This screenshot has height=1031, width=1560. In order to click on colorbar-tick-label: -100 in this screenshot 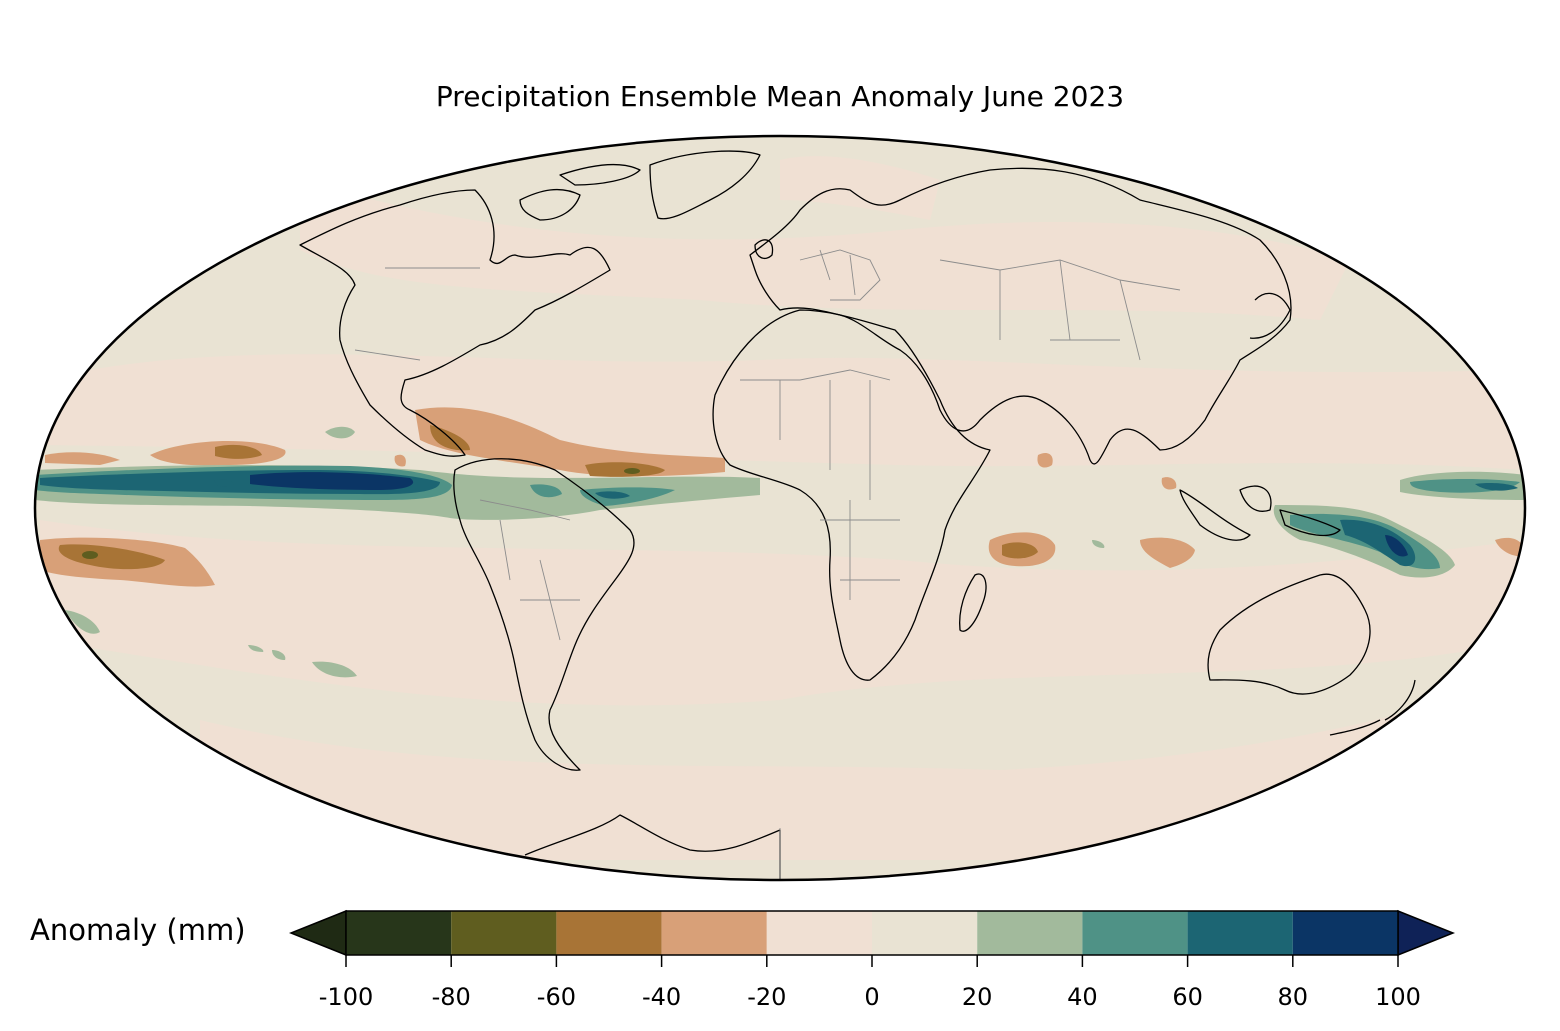, I will do `click(346, 997)`.